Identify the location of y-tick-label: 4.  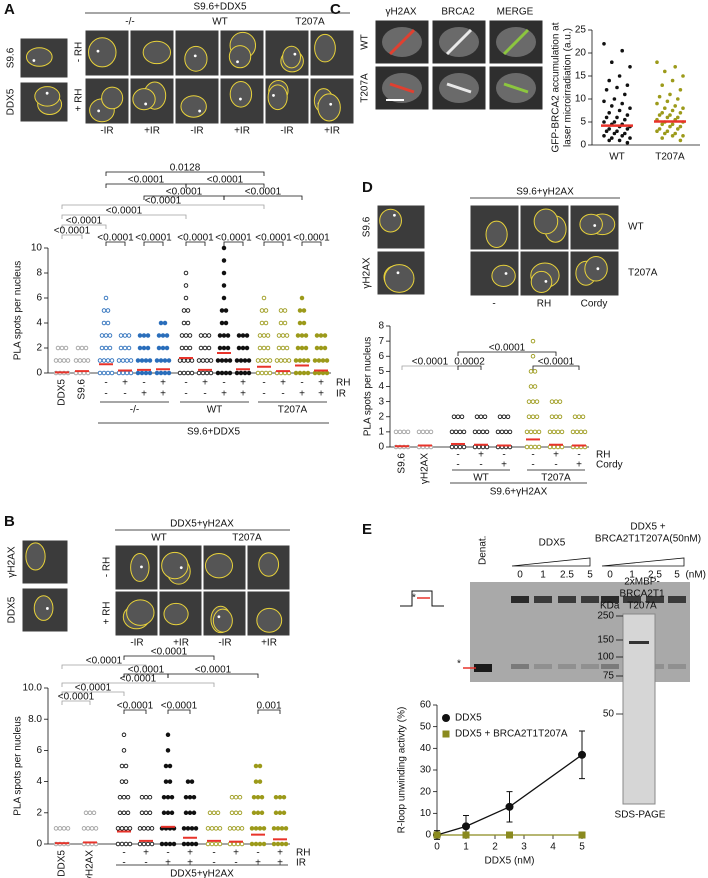
(39, 323).